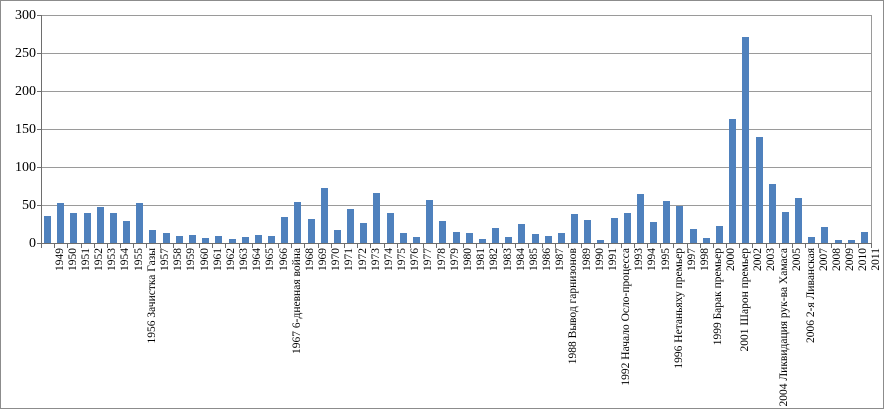  I want to click on x-axis-label: 2010, so click(863, 259).